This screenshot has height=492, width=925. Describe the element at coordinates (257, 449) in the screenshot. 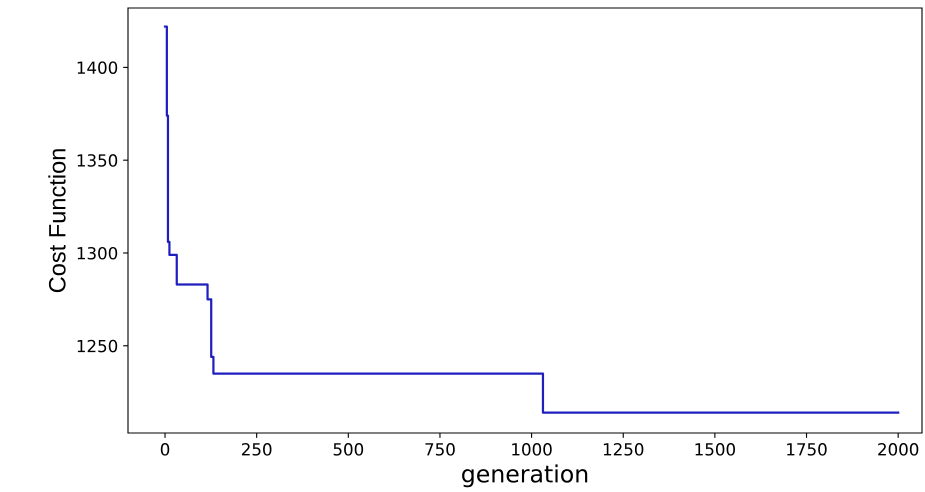

I see `x-tick-label: 250` at that location.